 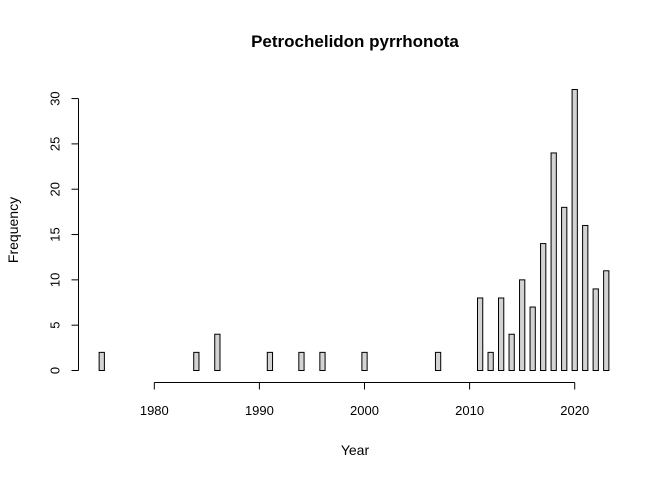 What do you see at coordinates (13, 230) in the screenshot?
I see `y-axis-label: Frequency` at bounding box center [13, 230].